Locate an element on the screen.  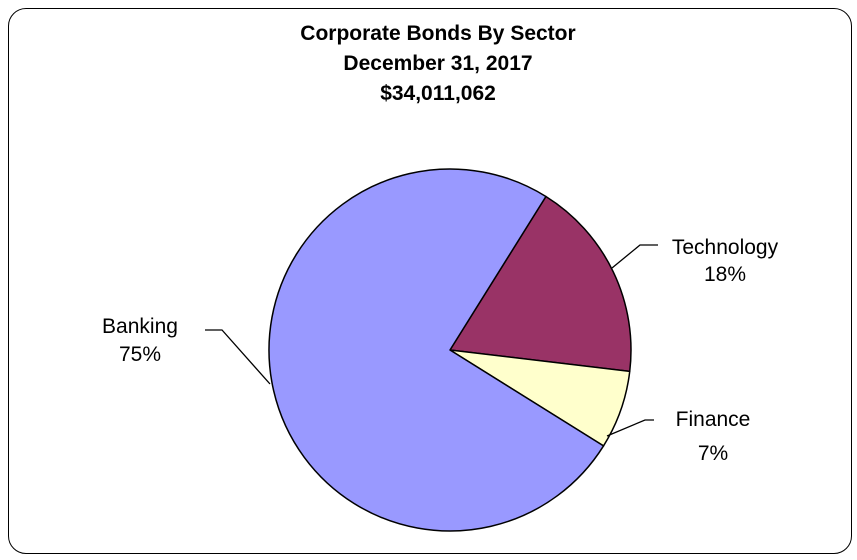
slice-name-banking: Banking is located at coordinates (140, 326).